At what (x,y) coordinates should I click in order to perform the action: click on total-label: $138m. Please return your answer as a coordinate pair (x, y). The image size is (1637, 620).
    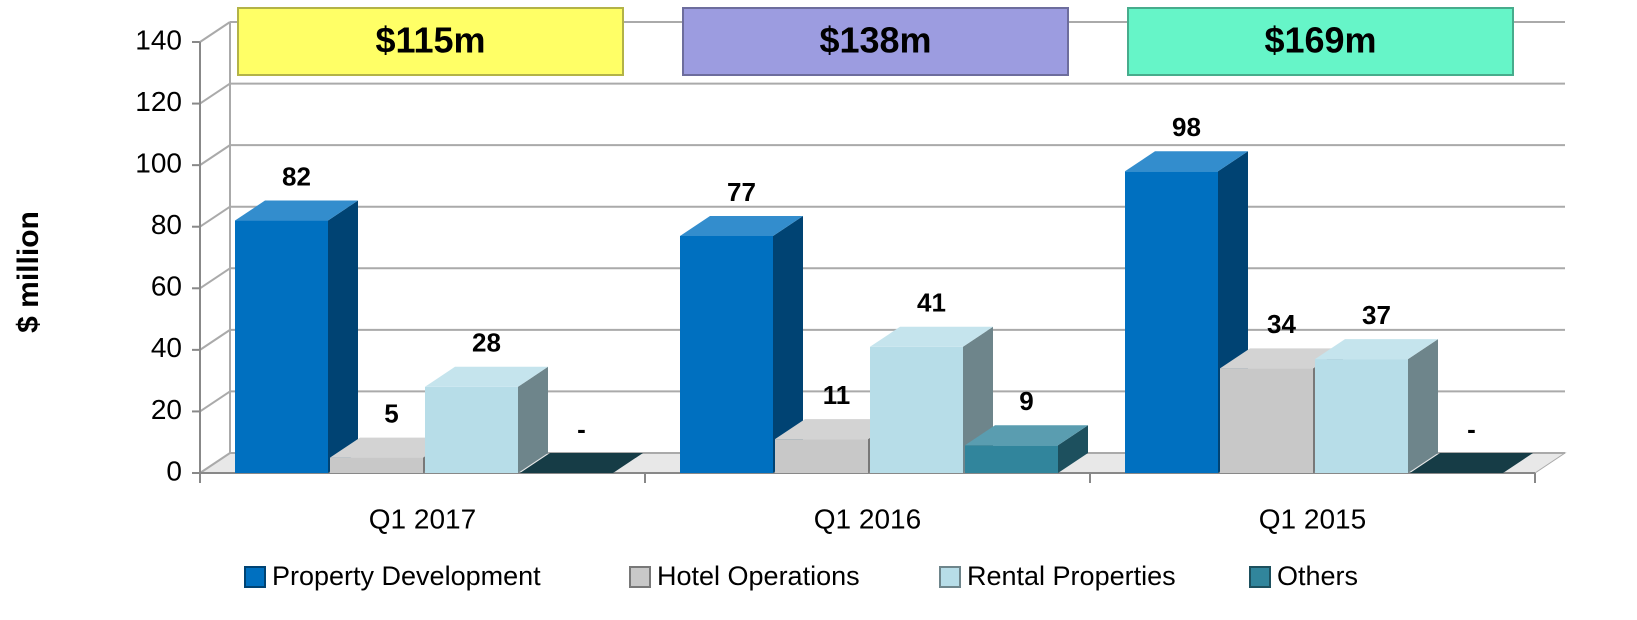
    Looking at the image, I should click on (875, 40).